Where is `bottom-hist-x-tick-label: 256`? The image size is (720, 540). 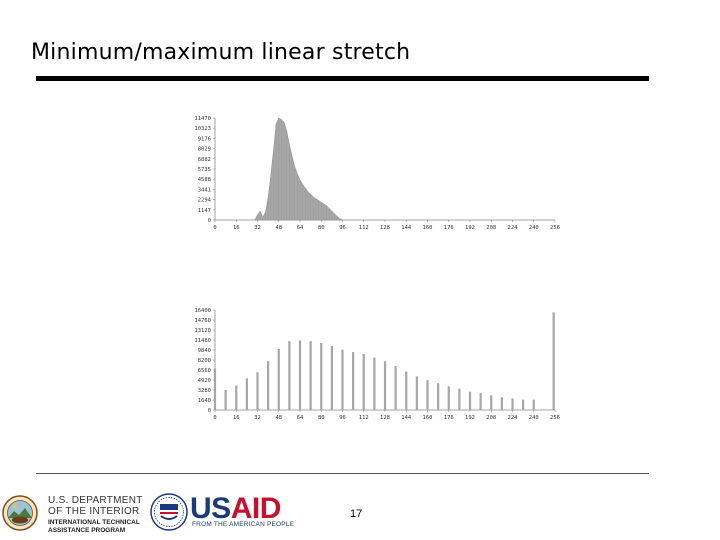
bottom-hist-x-tick-label: 256 is located at coordinates (555, 418).